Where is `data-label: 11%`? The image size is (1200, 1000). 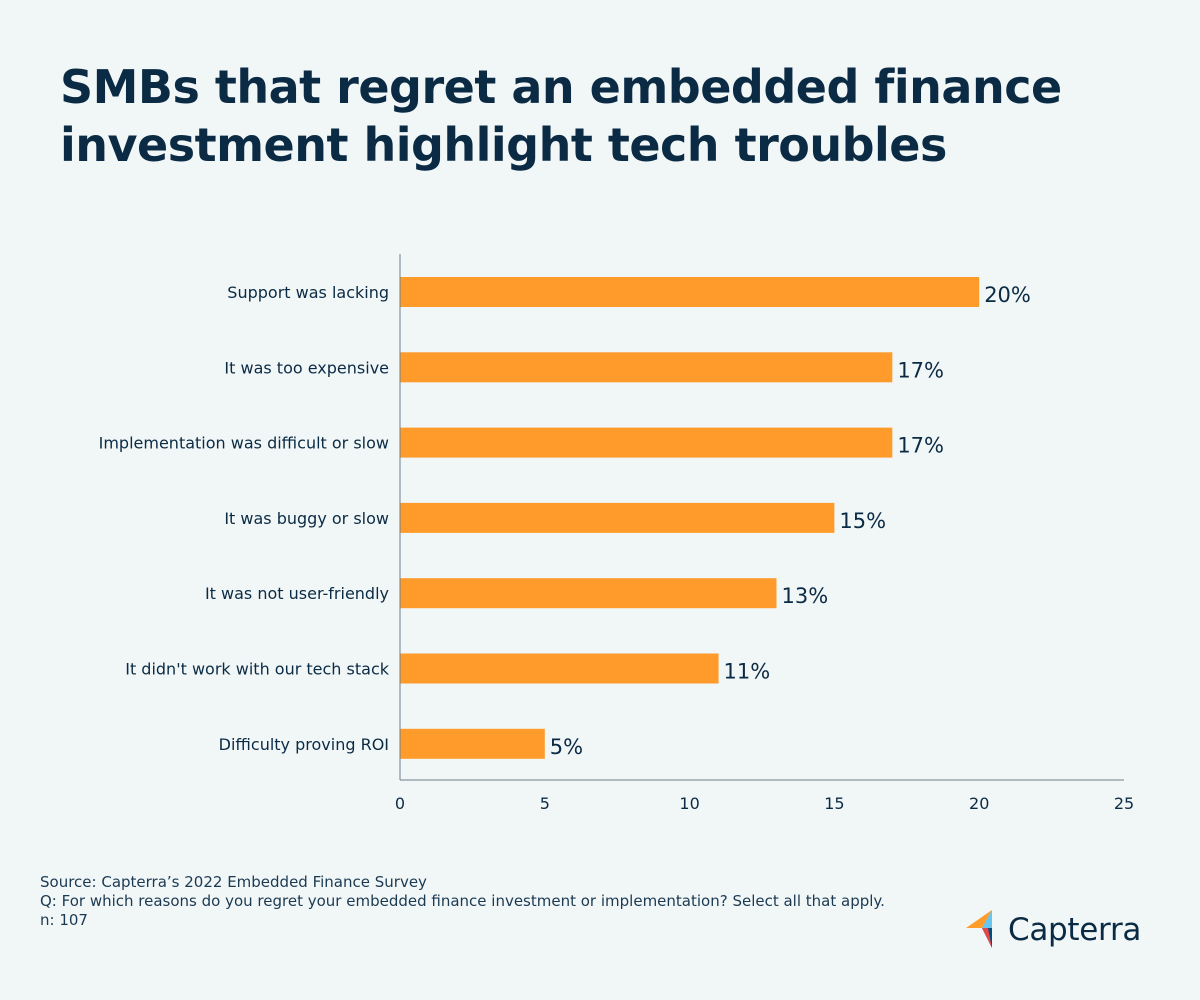 data-label: 11% is located at coordinates (747, 672).